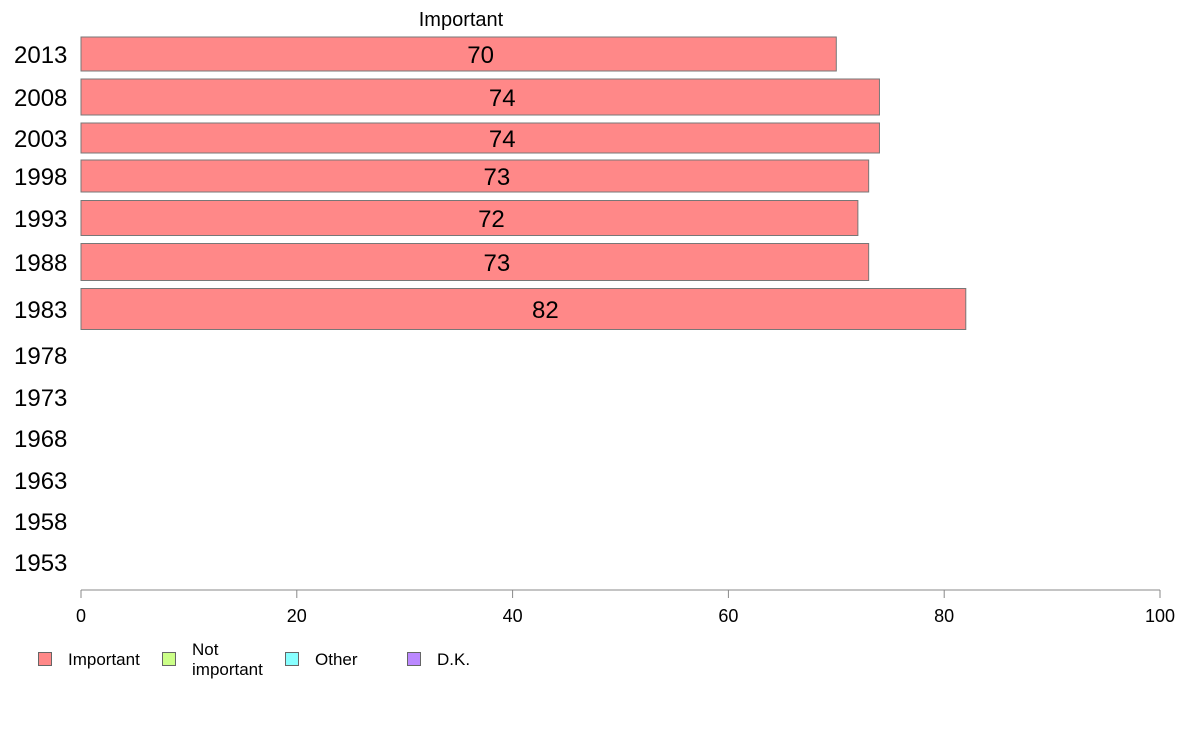  What do you see at coordinates (227, 659) in the screenshot?
I see `legend-label-not-important: Not important` at bounding box center [227, 659].